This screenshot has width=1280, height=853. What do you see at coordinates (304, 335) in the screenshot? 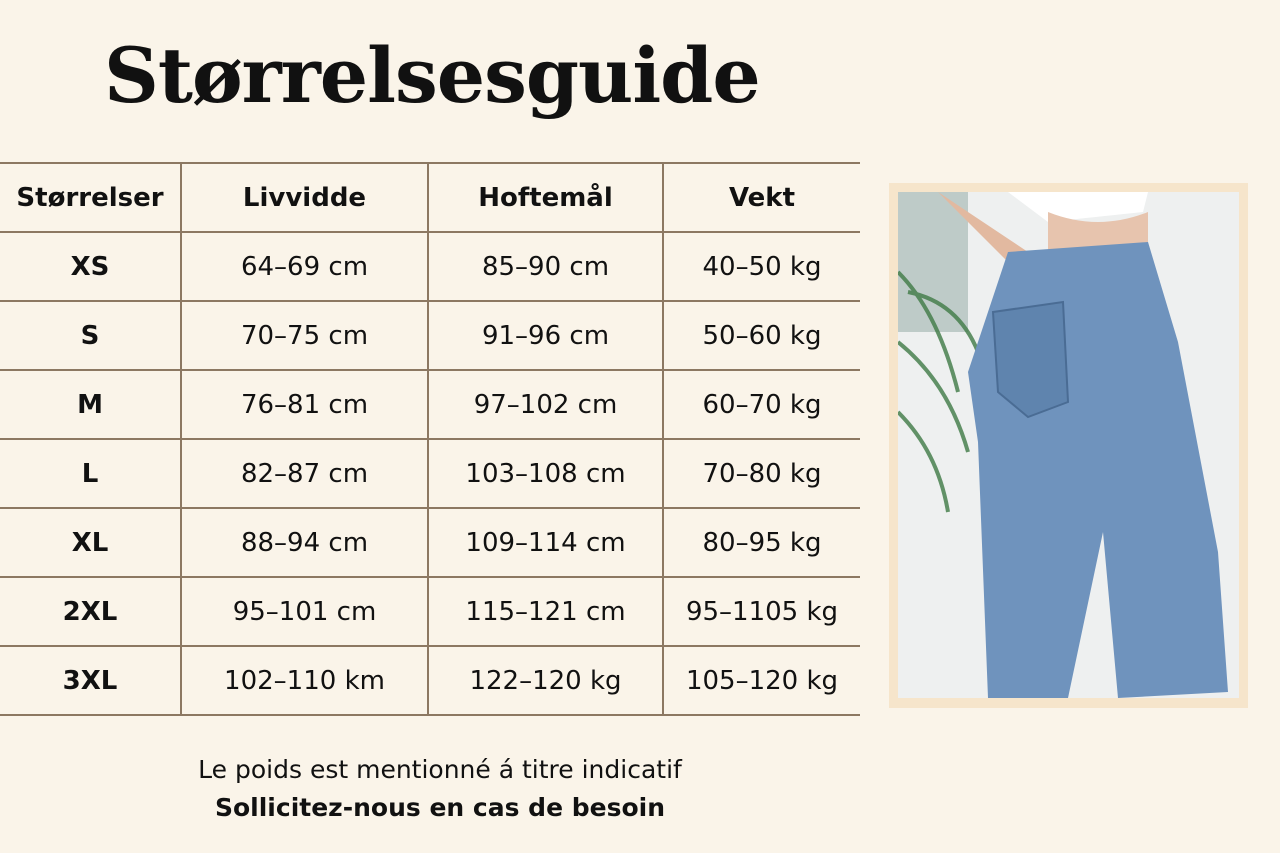
I see `cell-waist: 70–75 cm` at bounding box center [304, 335].